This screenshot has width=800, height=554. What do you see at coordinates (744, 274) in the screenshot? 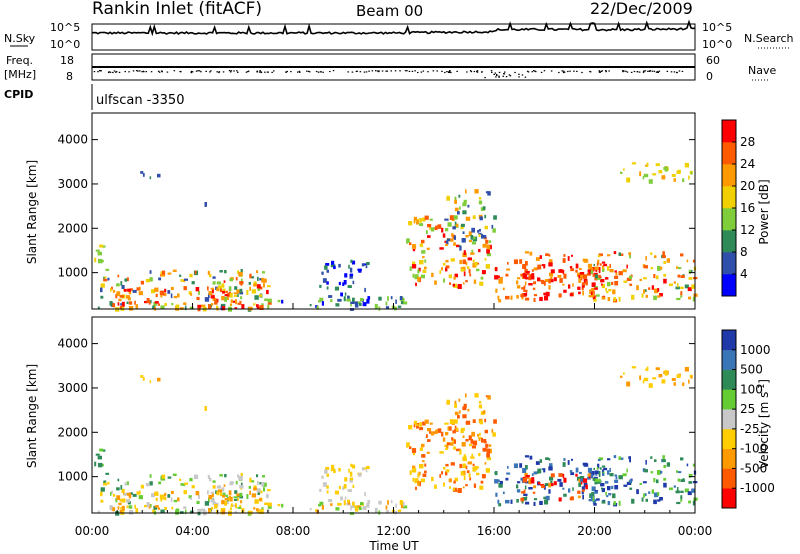
I see `colorbar-tick-label: 4` at bounding box center [744, 274].